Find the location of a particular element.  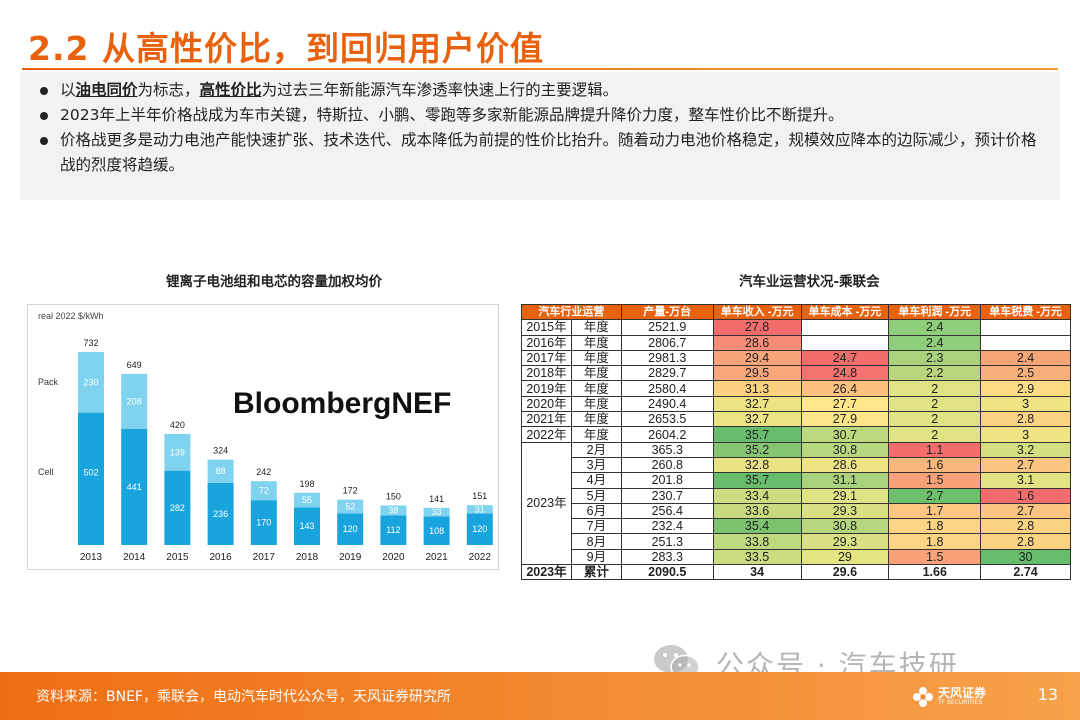

logo-subtitle: TF SECURITIES is located at coordinates (960, 702).